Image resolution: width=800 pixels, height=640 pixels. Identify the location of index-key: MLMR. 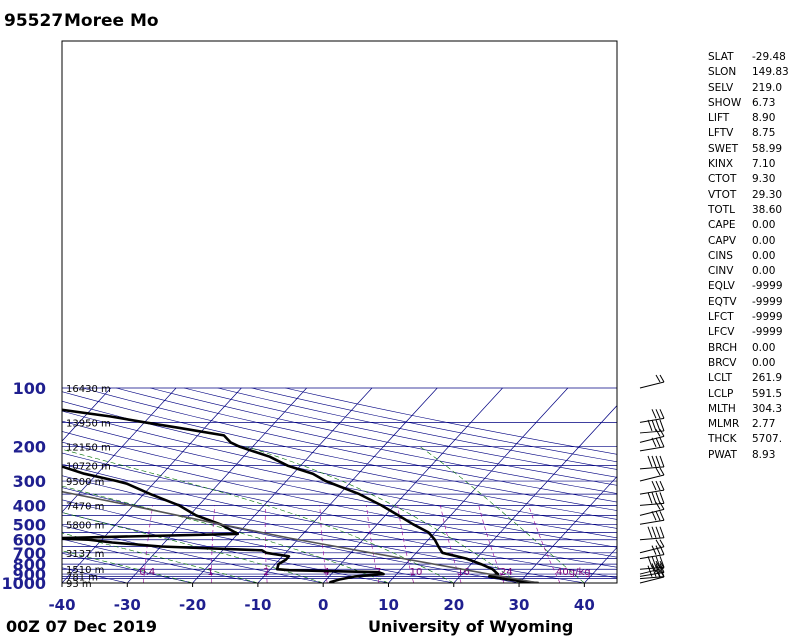
(724, 424).